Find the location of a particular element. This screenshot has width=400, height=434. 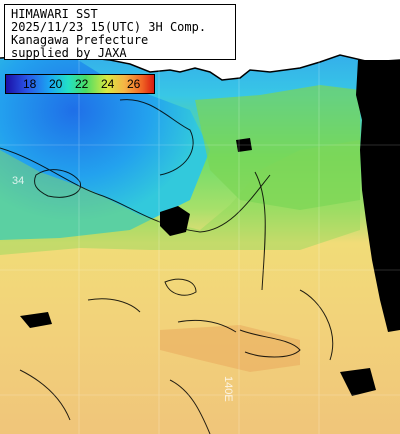

scale-tick-18: 18 is located at coordinates (30, 84).